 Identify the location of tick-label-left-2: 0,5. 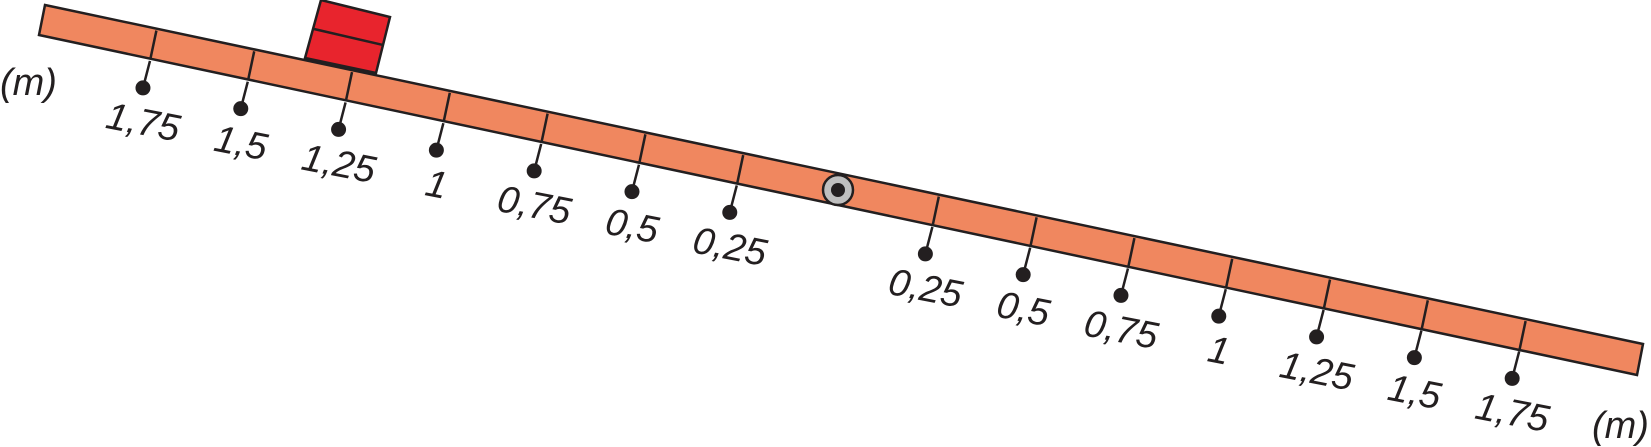
(632, 226).